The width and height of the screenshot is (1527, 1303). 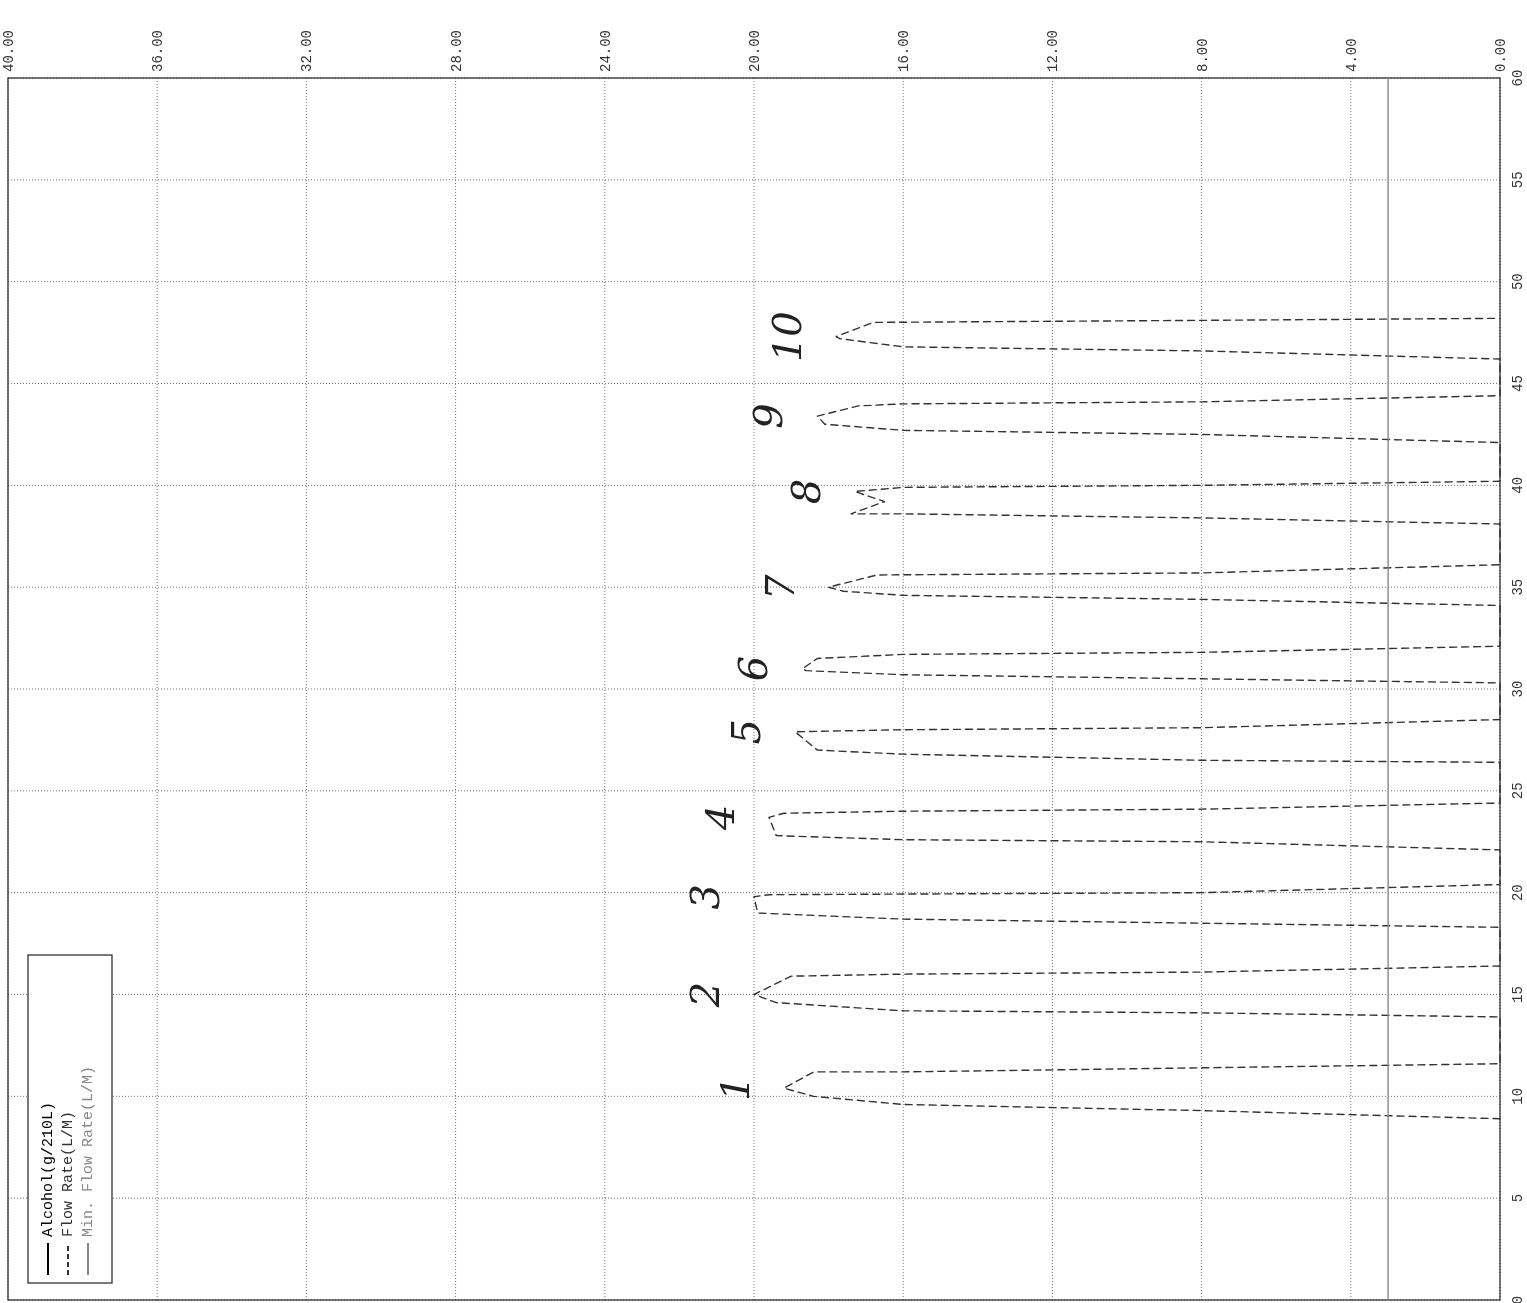 I want to click on annotation: 7, so click(x=779, y=586).